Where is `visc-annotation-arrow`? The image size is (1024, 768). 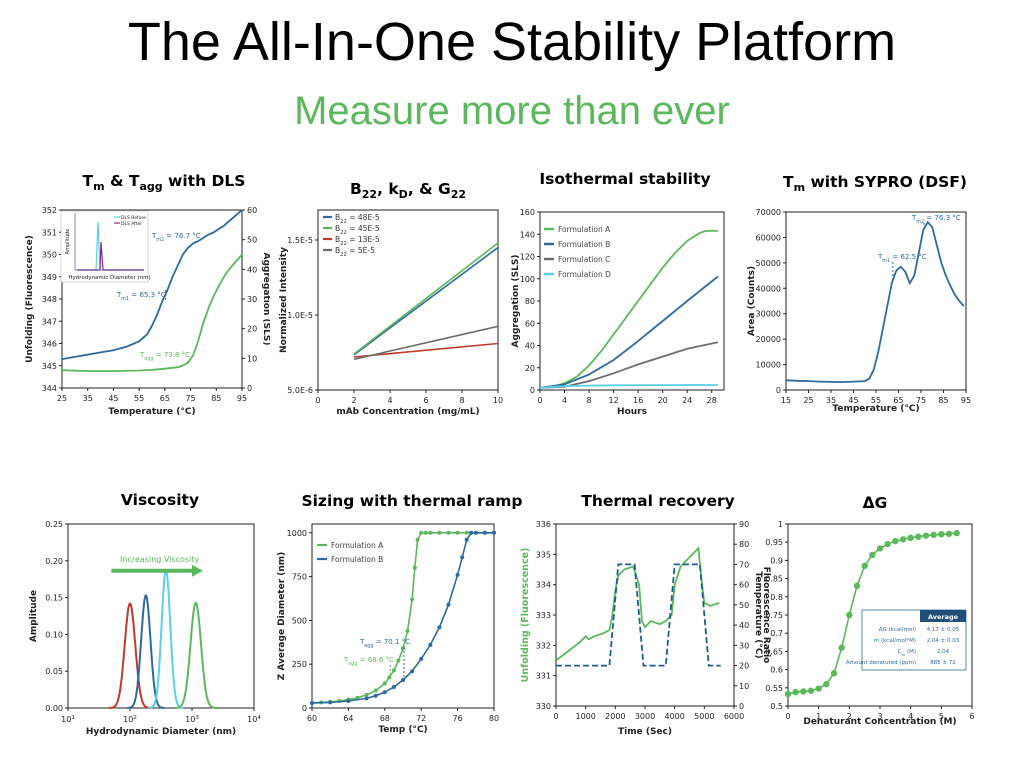
visc-annotation-arrow is located at coordinates (157, 570).